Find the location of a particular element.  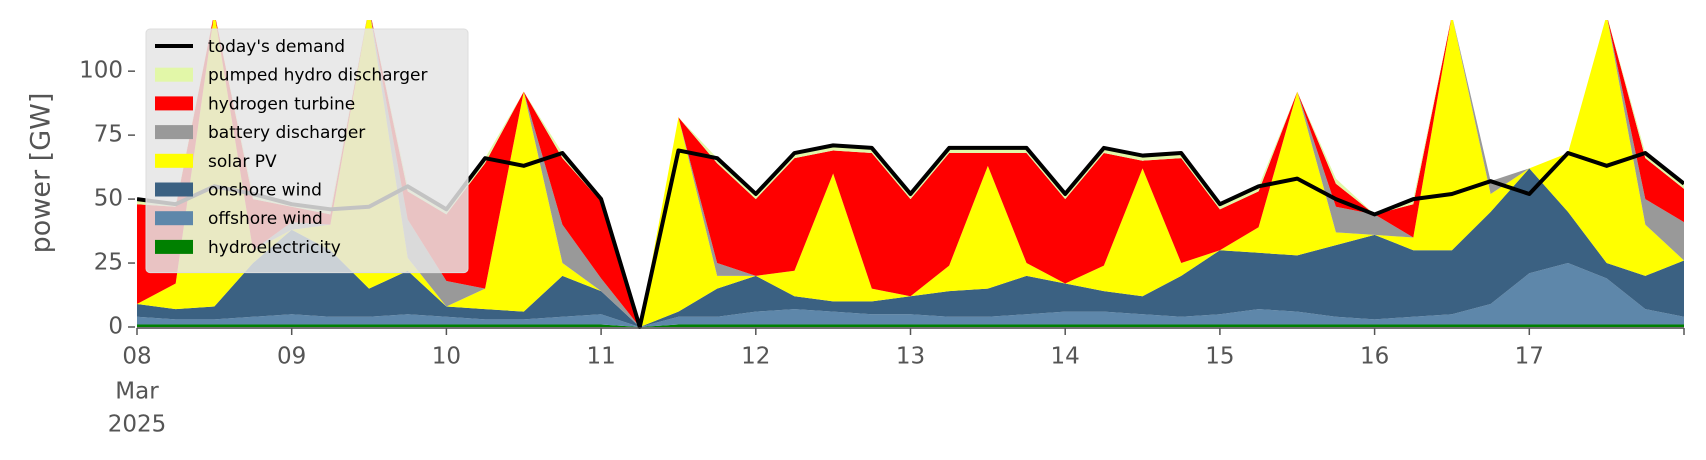

x-tick-label: 16 is located at coordinates (1374, 357).